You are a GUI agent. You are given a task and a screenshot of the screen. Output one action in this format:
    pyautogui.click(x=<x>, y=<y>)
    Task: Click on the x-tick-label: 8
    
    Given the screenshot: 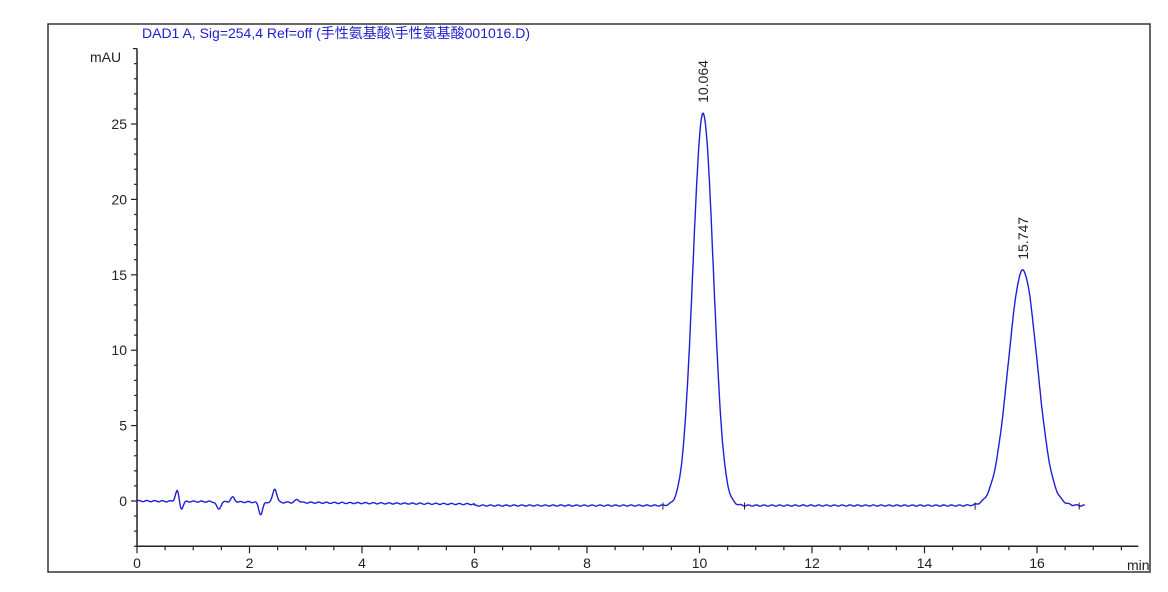 What is the action you would take?
    pyautogui.click(x=587, y=563)
    